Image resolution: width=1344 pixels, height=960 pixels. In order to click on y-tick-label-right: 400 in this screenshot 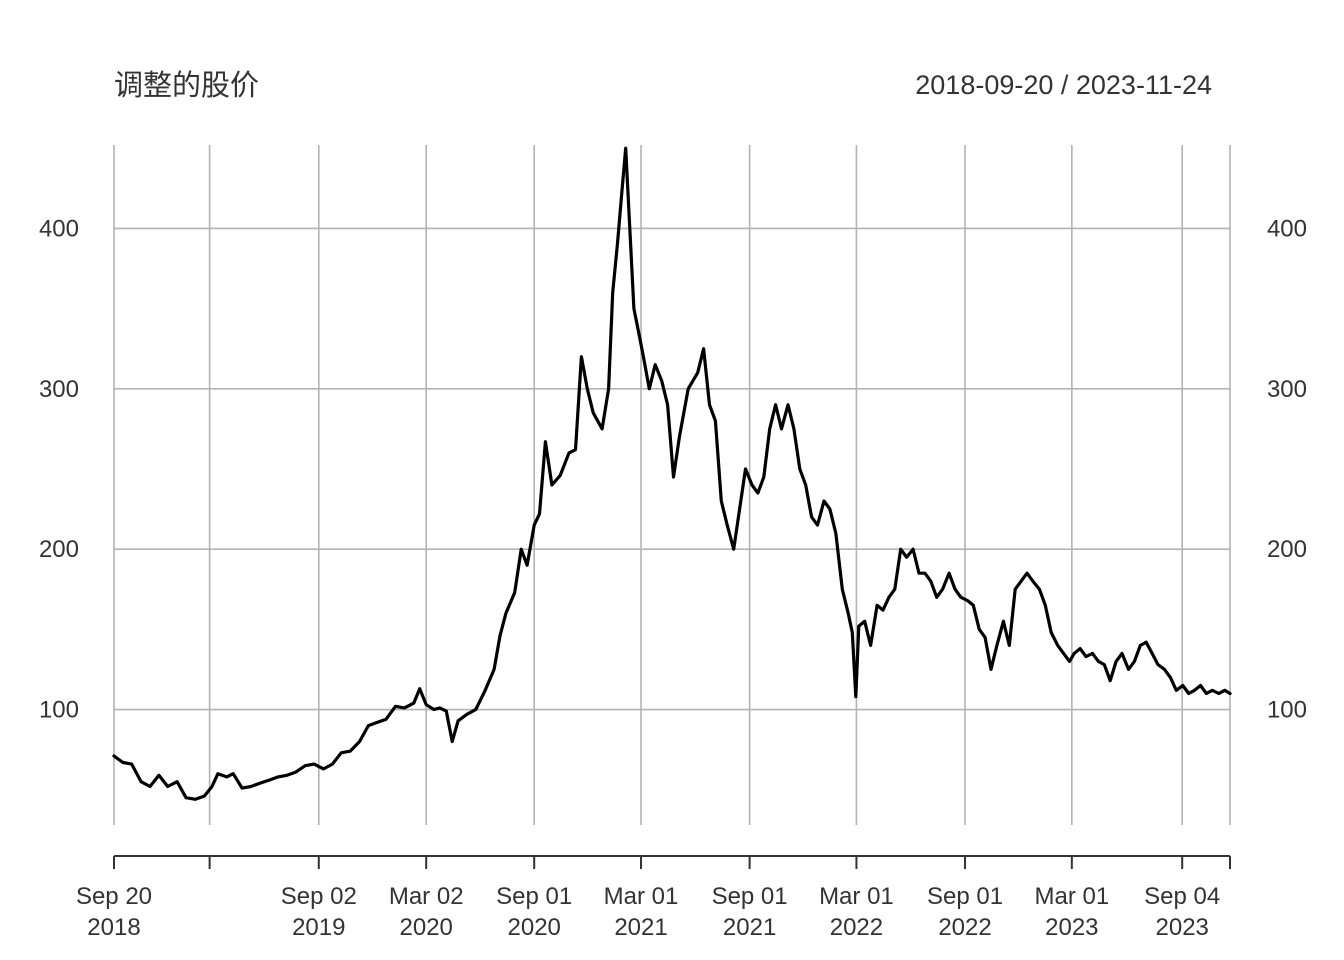, I will do `click(1287, 228)`.